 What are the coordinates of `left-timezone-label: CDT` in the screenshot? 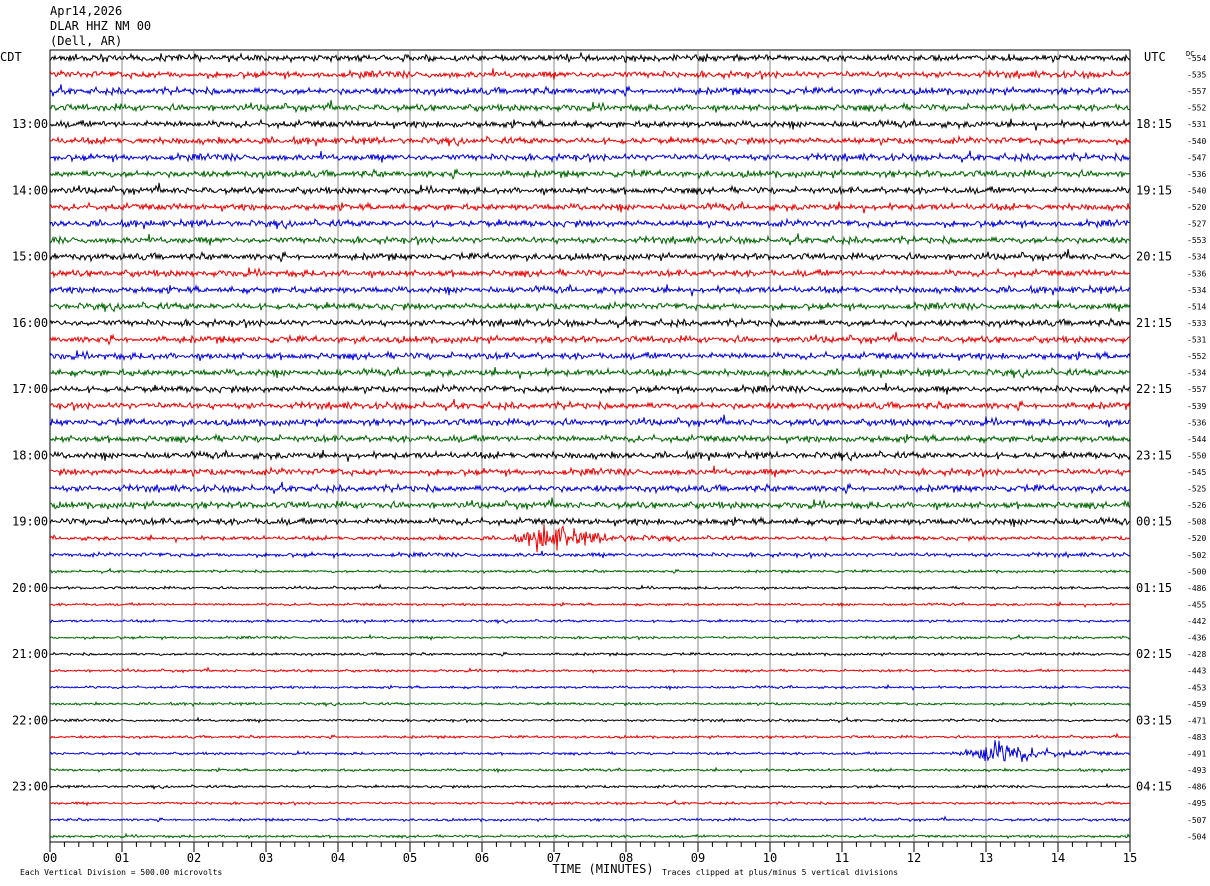 It's located at (11, 57).